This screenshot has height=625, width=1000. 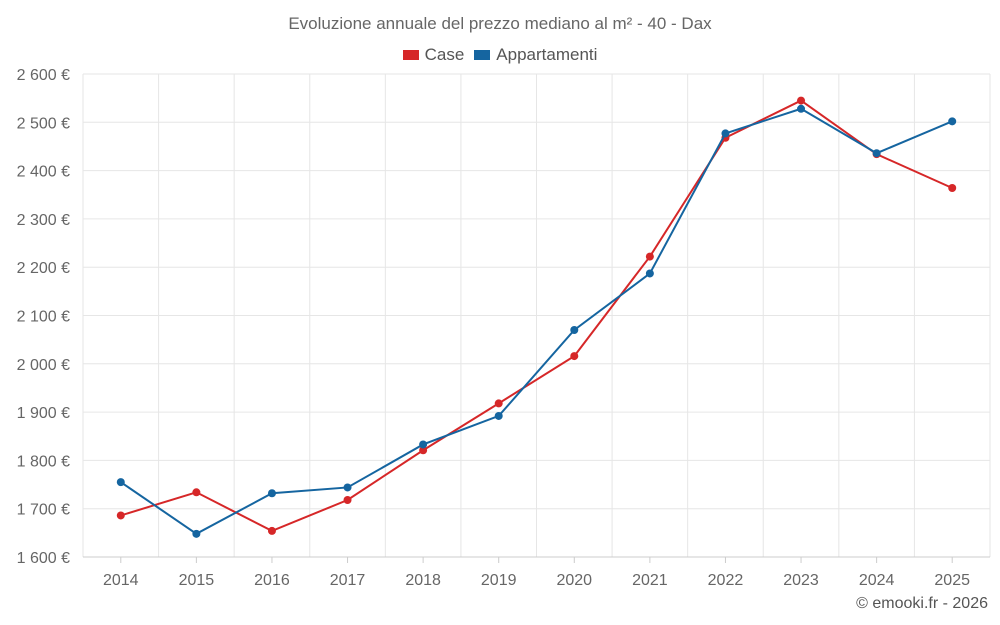 I want to click on data-point-case-2019, so click(x=498, y=403).